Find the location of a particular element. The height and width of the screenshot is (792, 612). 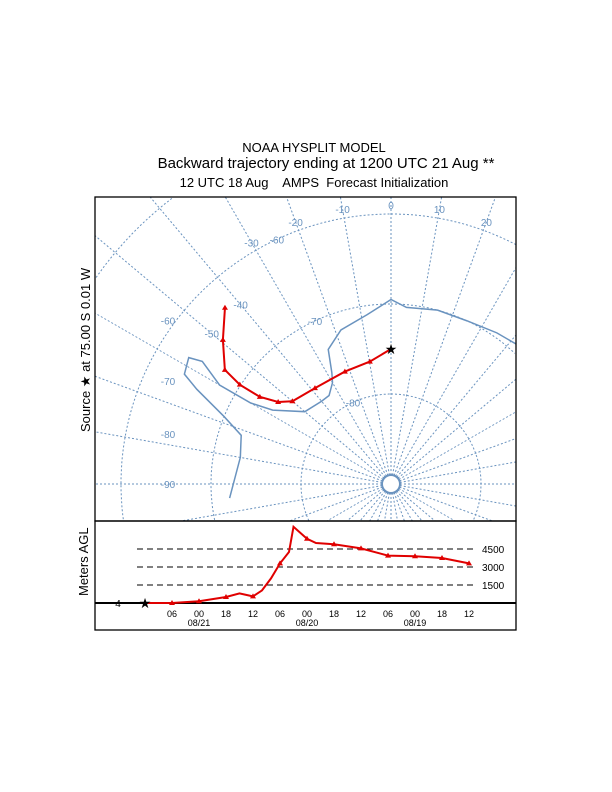

meridian-label: 10 is located at coordinates (440, 210).